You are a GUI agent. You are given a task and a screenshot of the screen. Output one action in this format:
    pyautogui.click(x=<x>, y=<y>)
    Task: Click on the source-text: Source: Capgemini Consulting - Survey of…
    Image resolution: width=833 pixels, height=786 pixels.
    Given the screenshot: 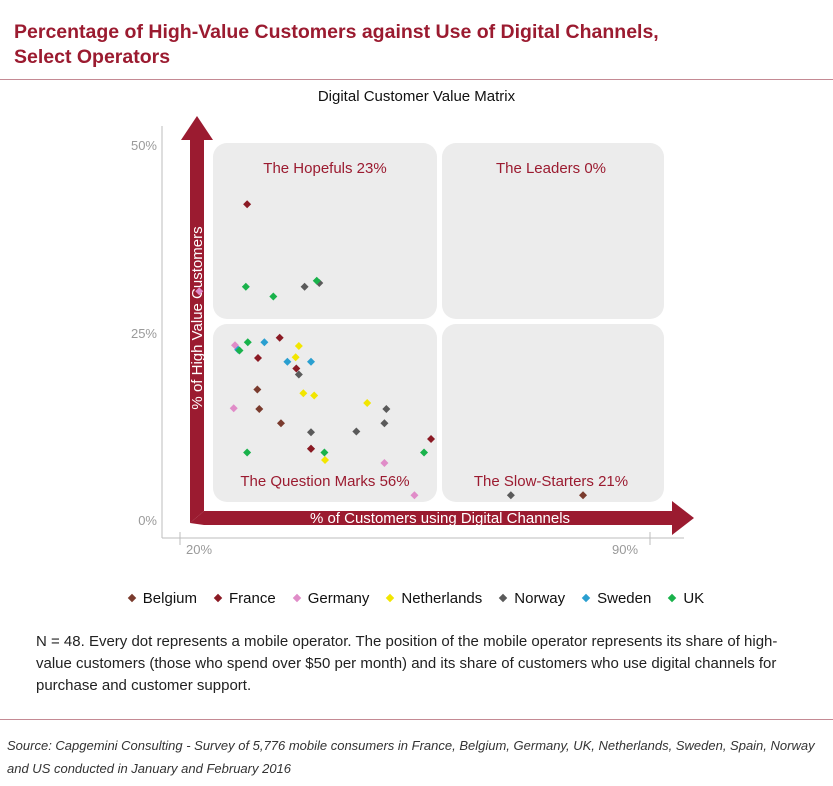 What is the action you would take?
    pyautogui.click(x=411, y=757)
    